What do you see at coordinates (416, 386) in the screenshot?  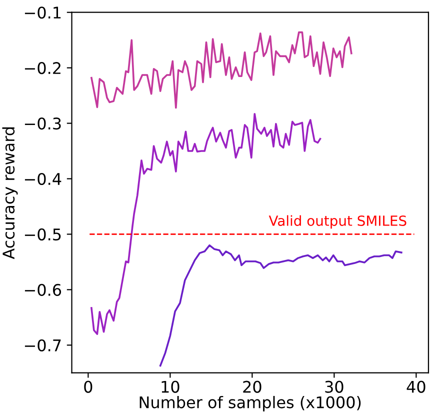 I see `x-tick-label: 40` at bounding box center [416, 386].